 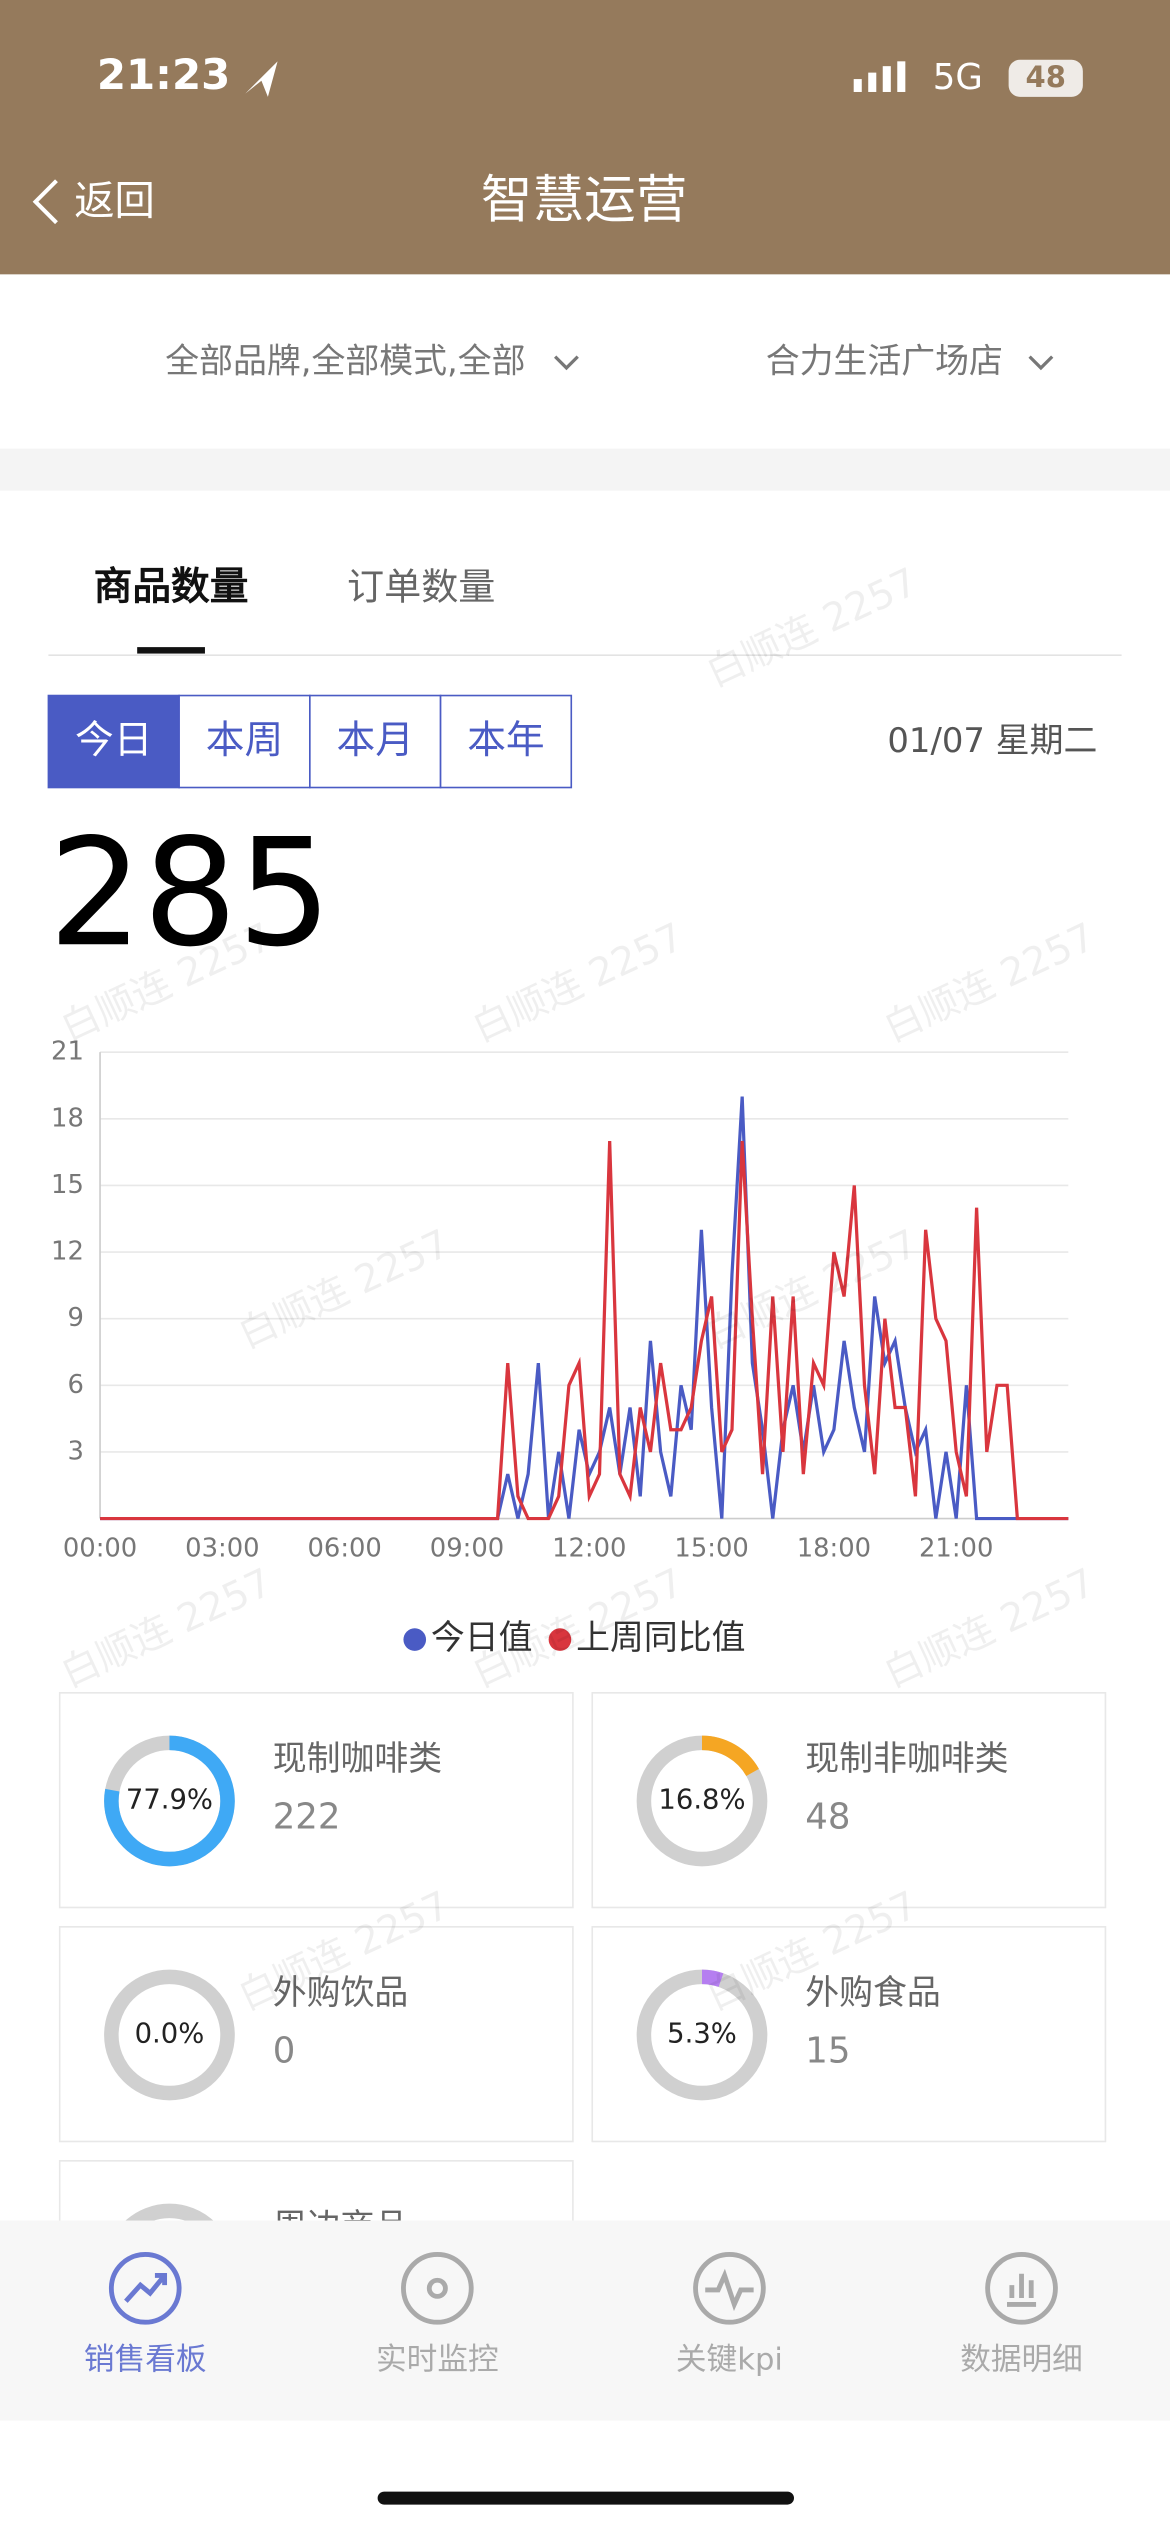 I want to click on network: 5G, so click(x=958, y=77).